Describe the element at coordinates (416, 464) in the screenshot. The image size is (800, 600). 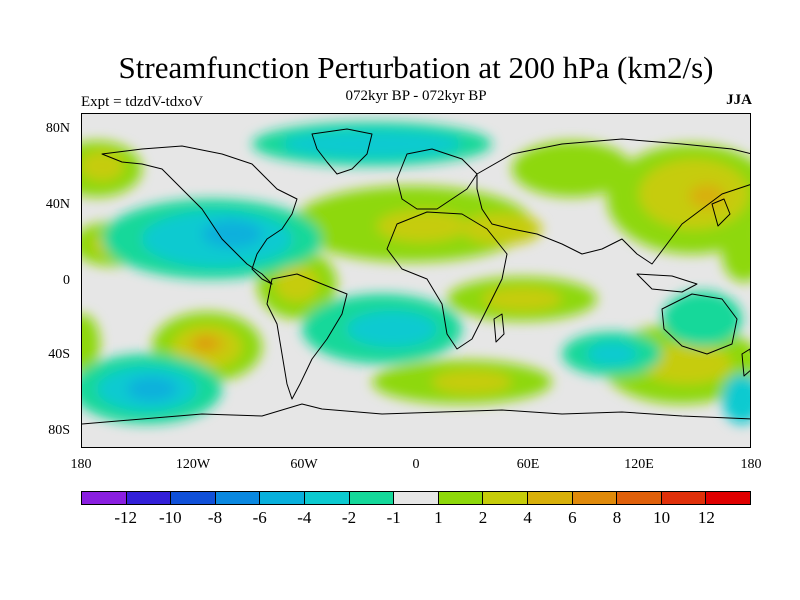
I see `lon-label: 0` at that location.